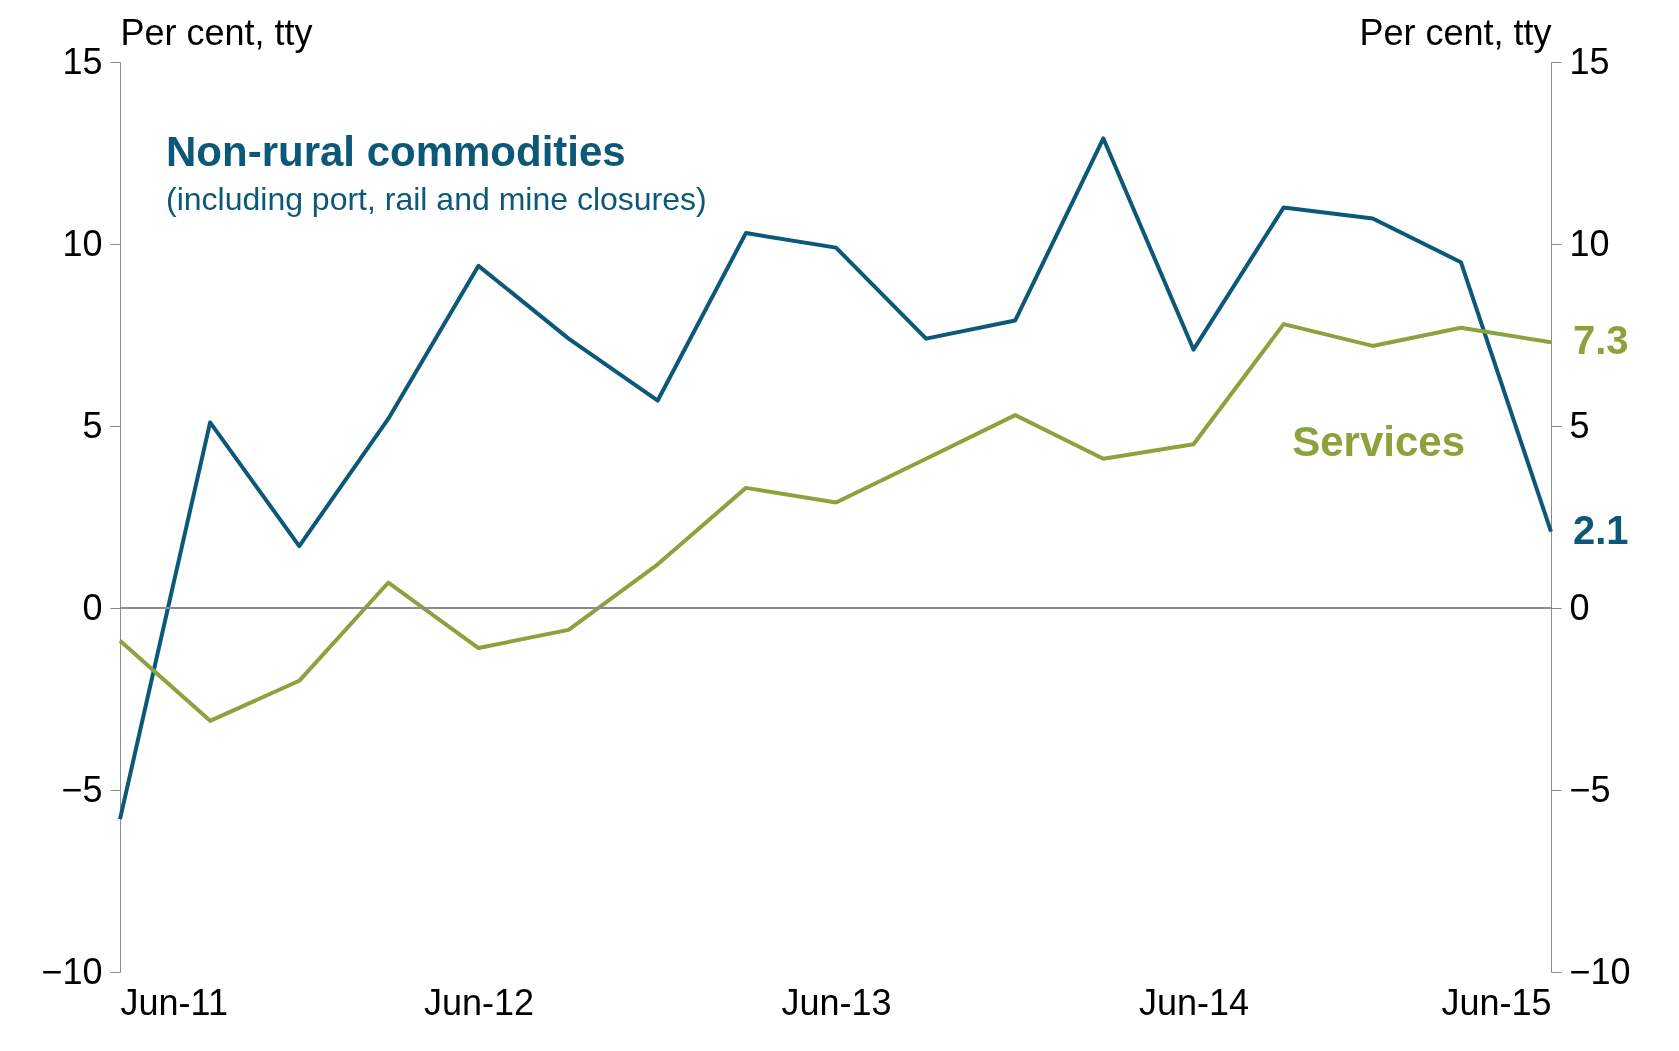  Describe the element at coordinates (1579, 607) in the screenshot. I see `y2-tick-label: 0` at that location.